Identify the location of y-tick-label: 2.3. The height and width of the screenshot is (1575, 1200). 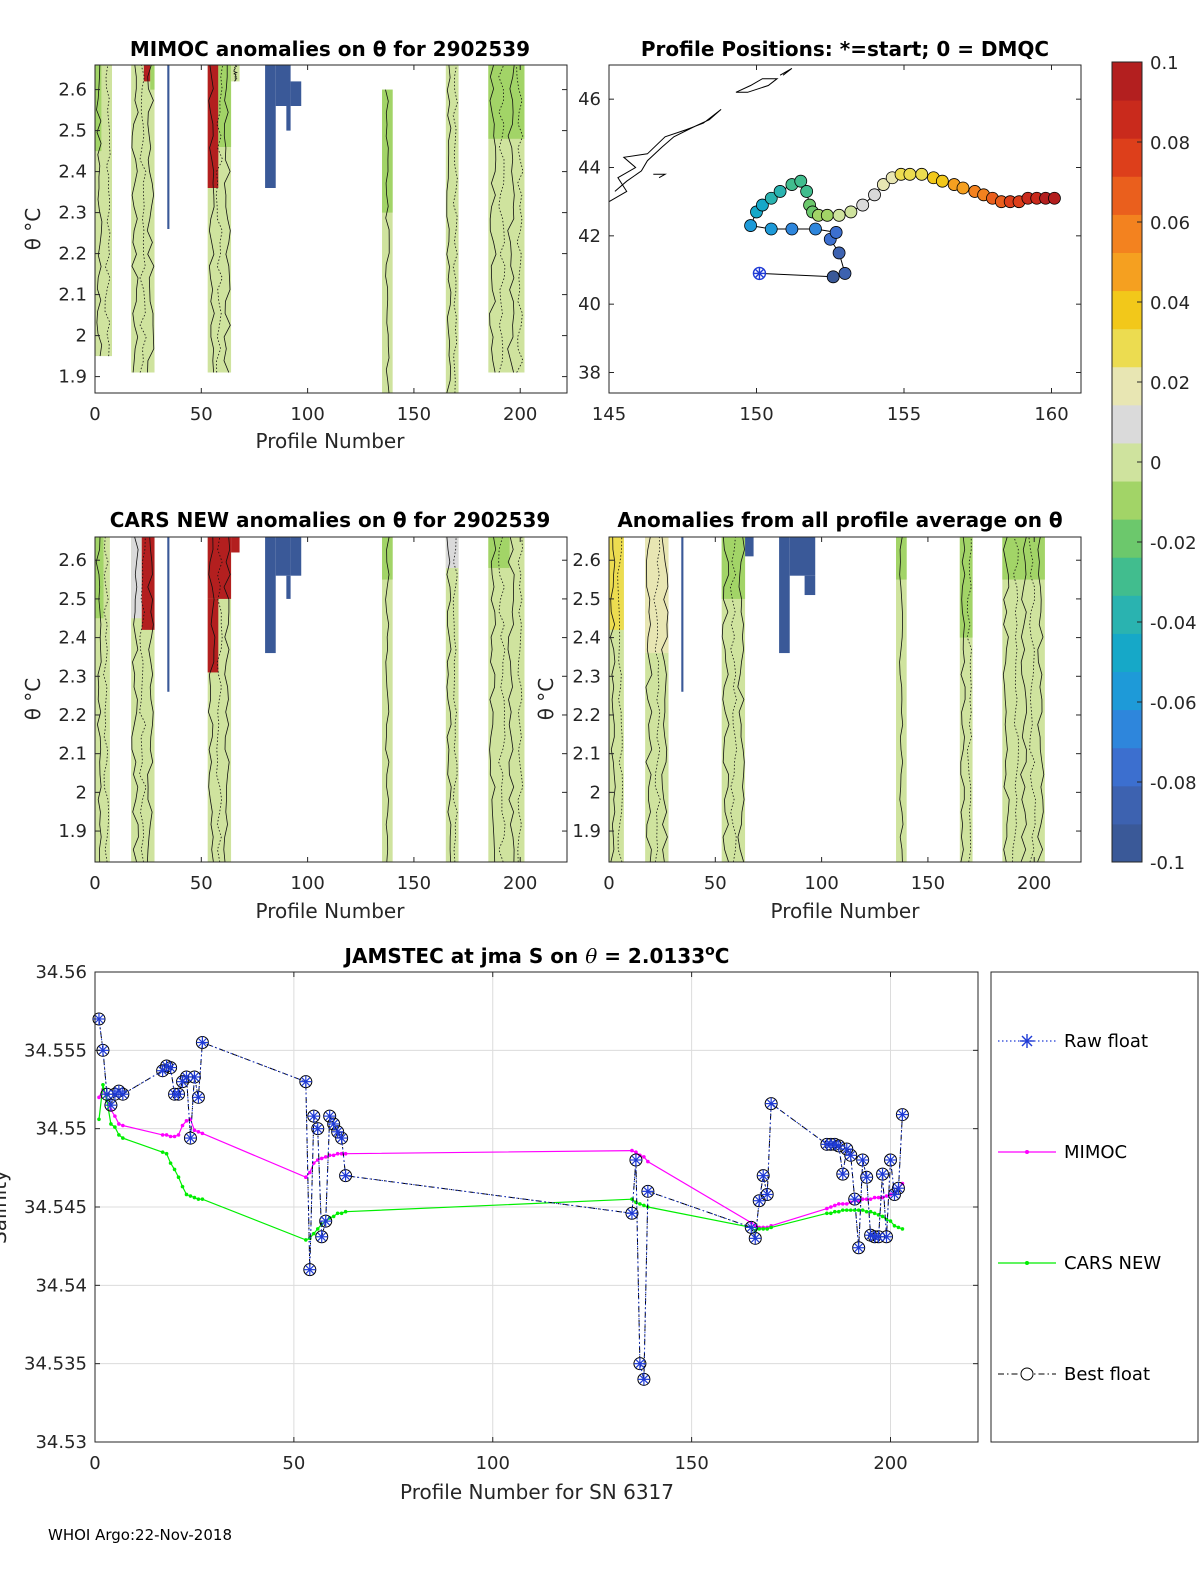
(72, 676).